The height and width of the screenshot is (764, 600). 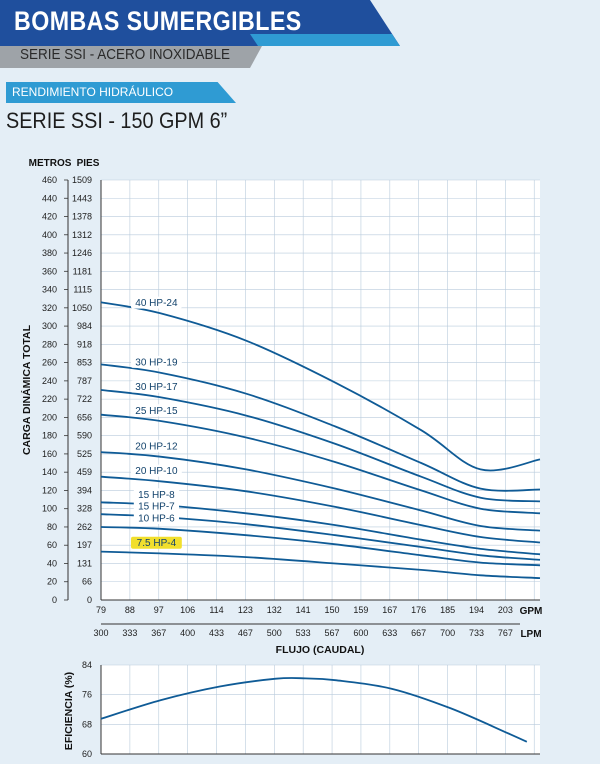 What do you see at coordinates (84, 509) in the screenshot?
I see `y-tick-label-ft: 328` at bounding box center [84, 509].